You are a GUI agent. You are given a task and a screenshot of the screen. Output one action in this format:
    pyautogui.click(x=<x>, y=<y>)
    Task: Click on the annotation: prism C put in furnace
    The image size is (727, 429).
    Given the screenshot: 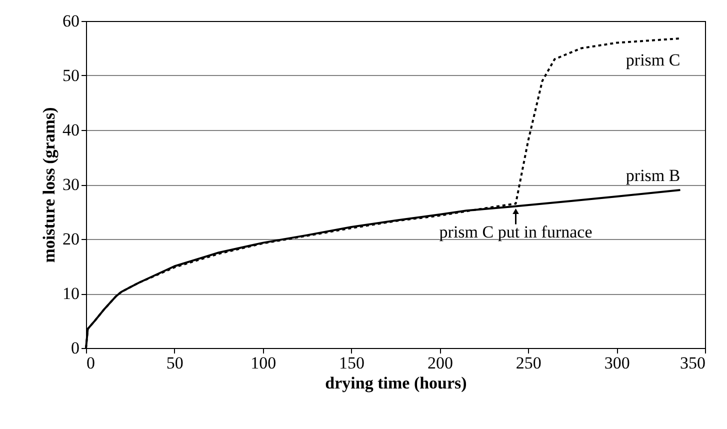 What is the action you would take?
    pyautogui.click(x=515, y=232)
    